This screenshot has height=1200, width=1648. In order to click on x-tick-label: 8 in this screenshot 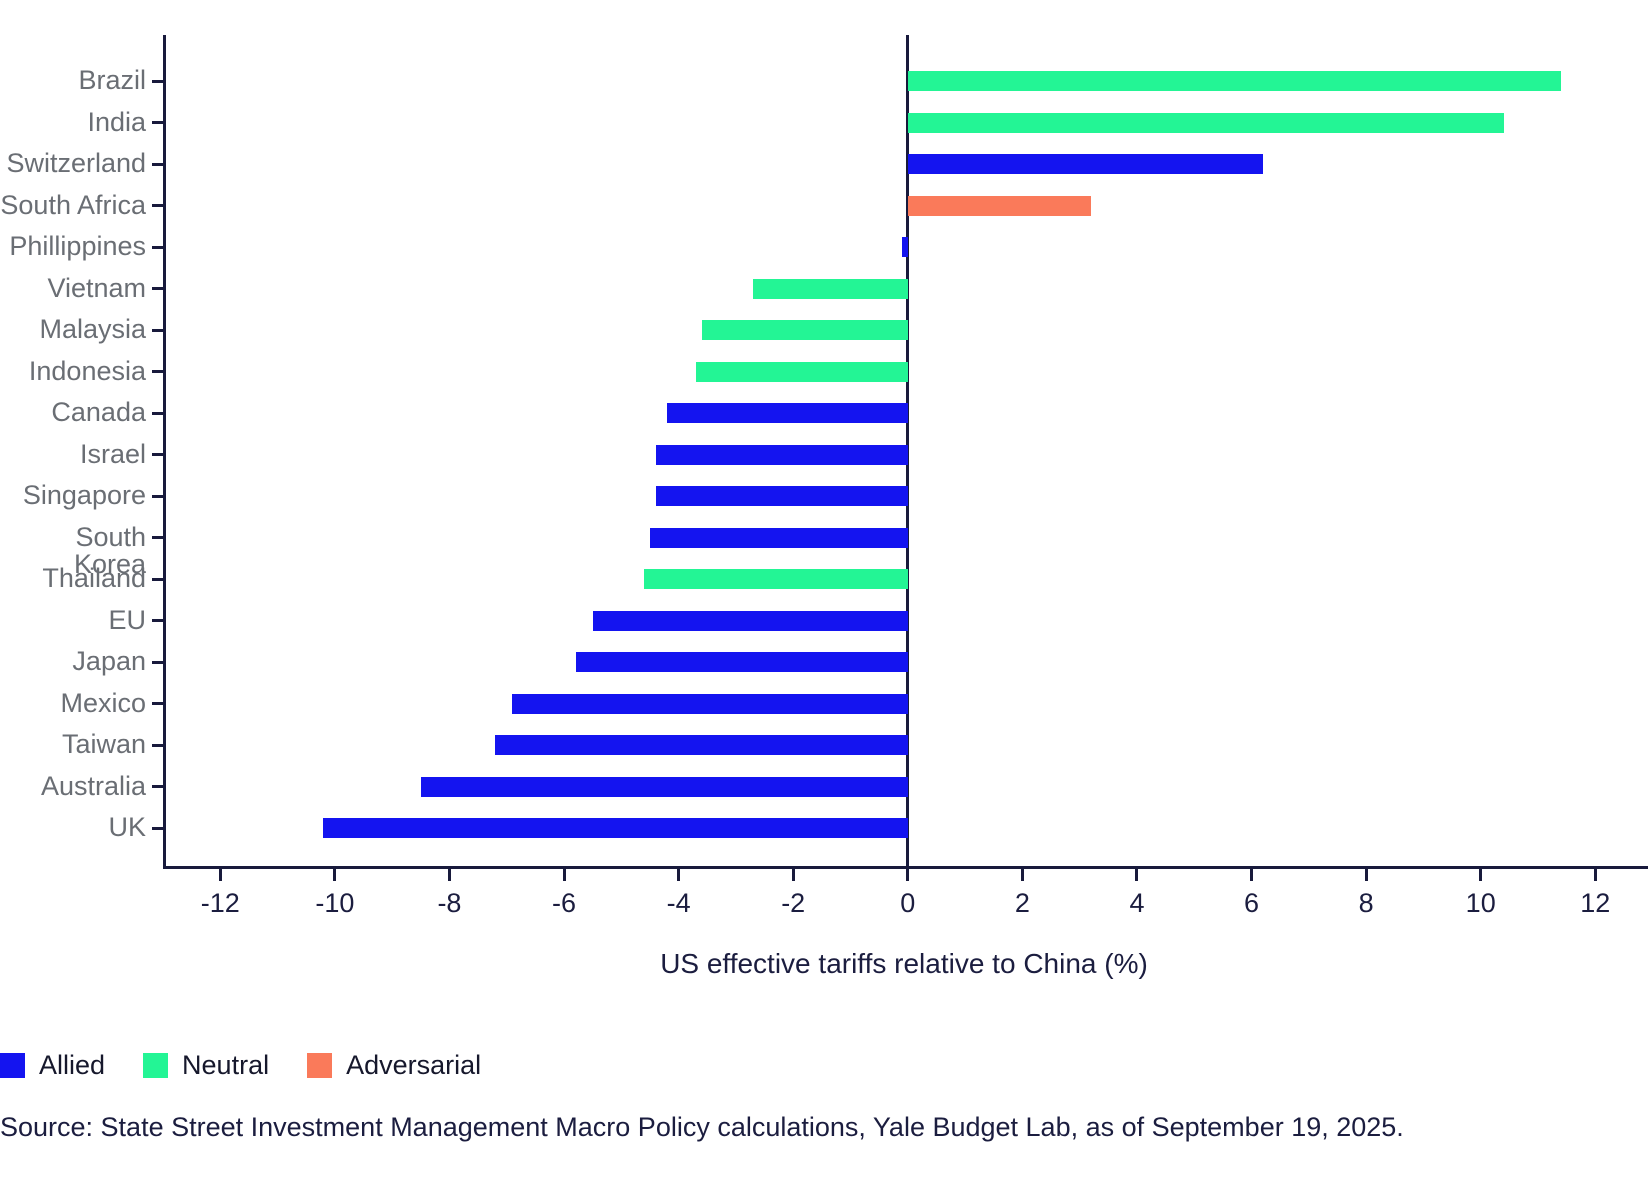, I will do `click(1366, 903)`.